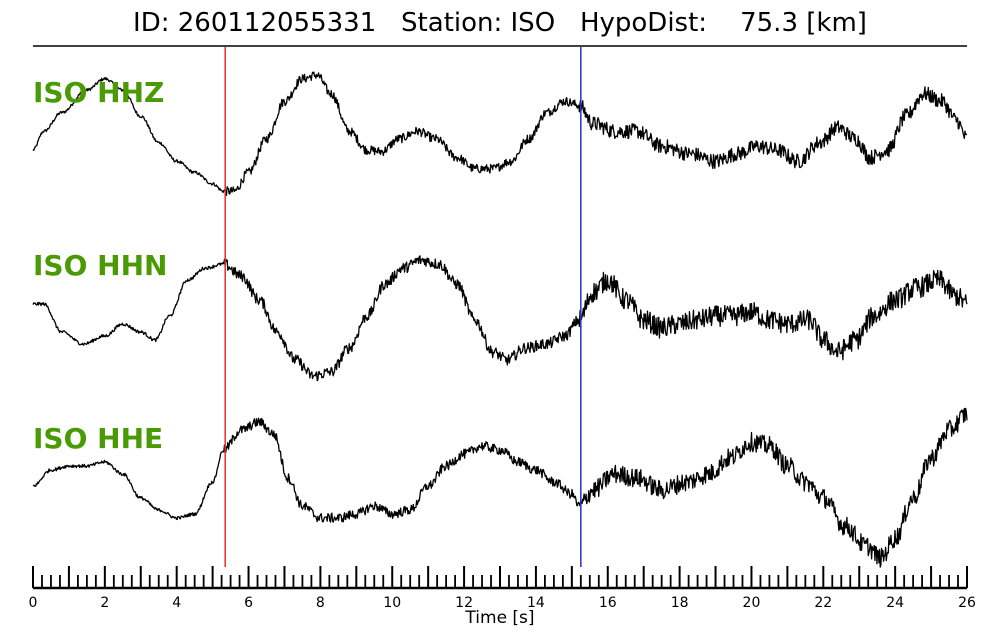  What do you see at coordinates (895, 603) in the screenshot?
I see `x-tick-label: 24` at bounding box center [895, 603].